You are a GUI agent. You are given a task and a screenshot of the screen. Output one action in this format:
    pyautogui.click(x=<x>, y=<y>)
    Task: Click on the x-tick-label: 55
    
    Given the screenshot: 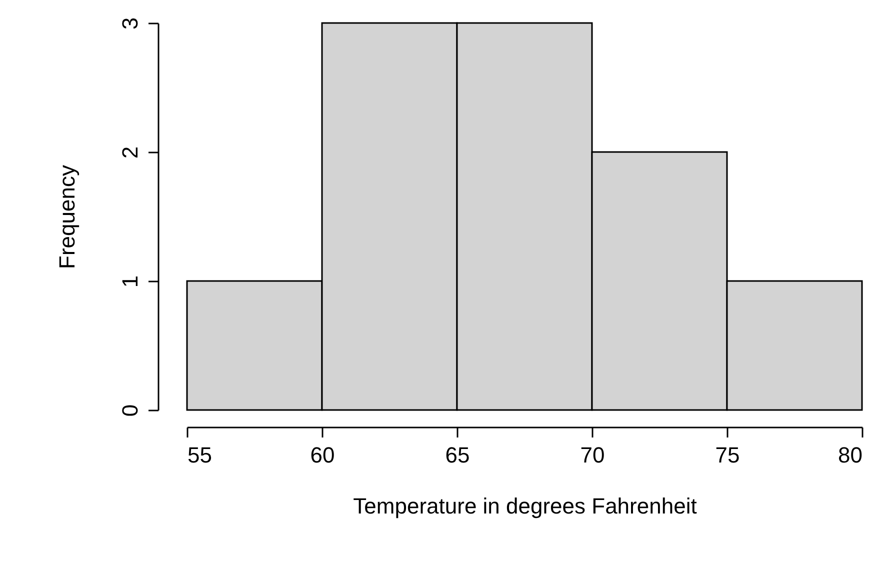 What is the action you would take?
    pyautogui.click(x=200, y=455)
    